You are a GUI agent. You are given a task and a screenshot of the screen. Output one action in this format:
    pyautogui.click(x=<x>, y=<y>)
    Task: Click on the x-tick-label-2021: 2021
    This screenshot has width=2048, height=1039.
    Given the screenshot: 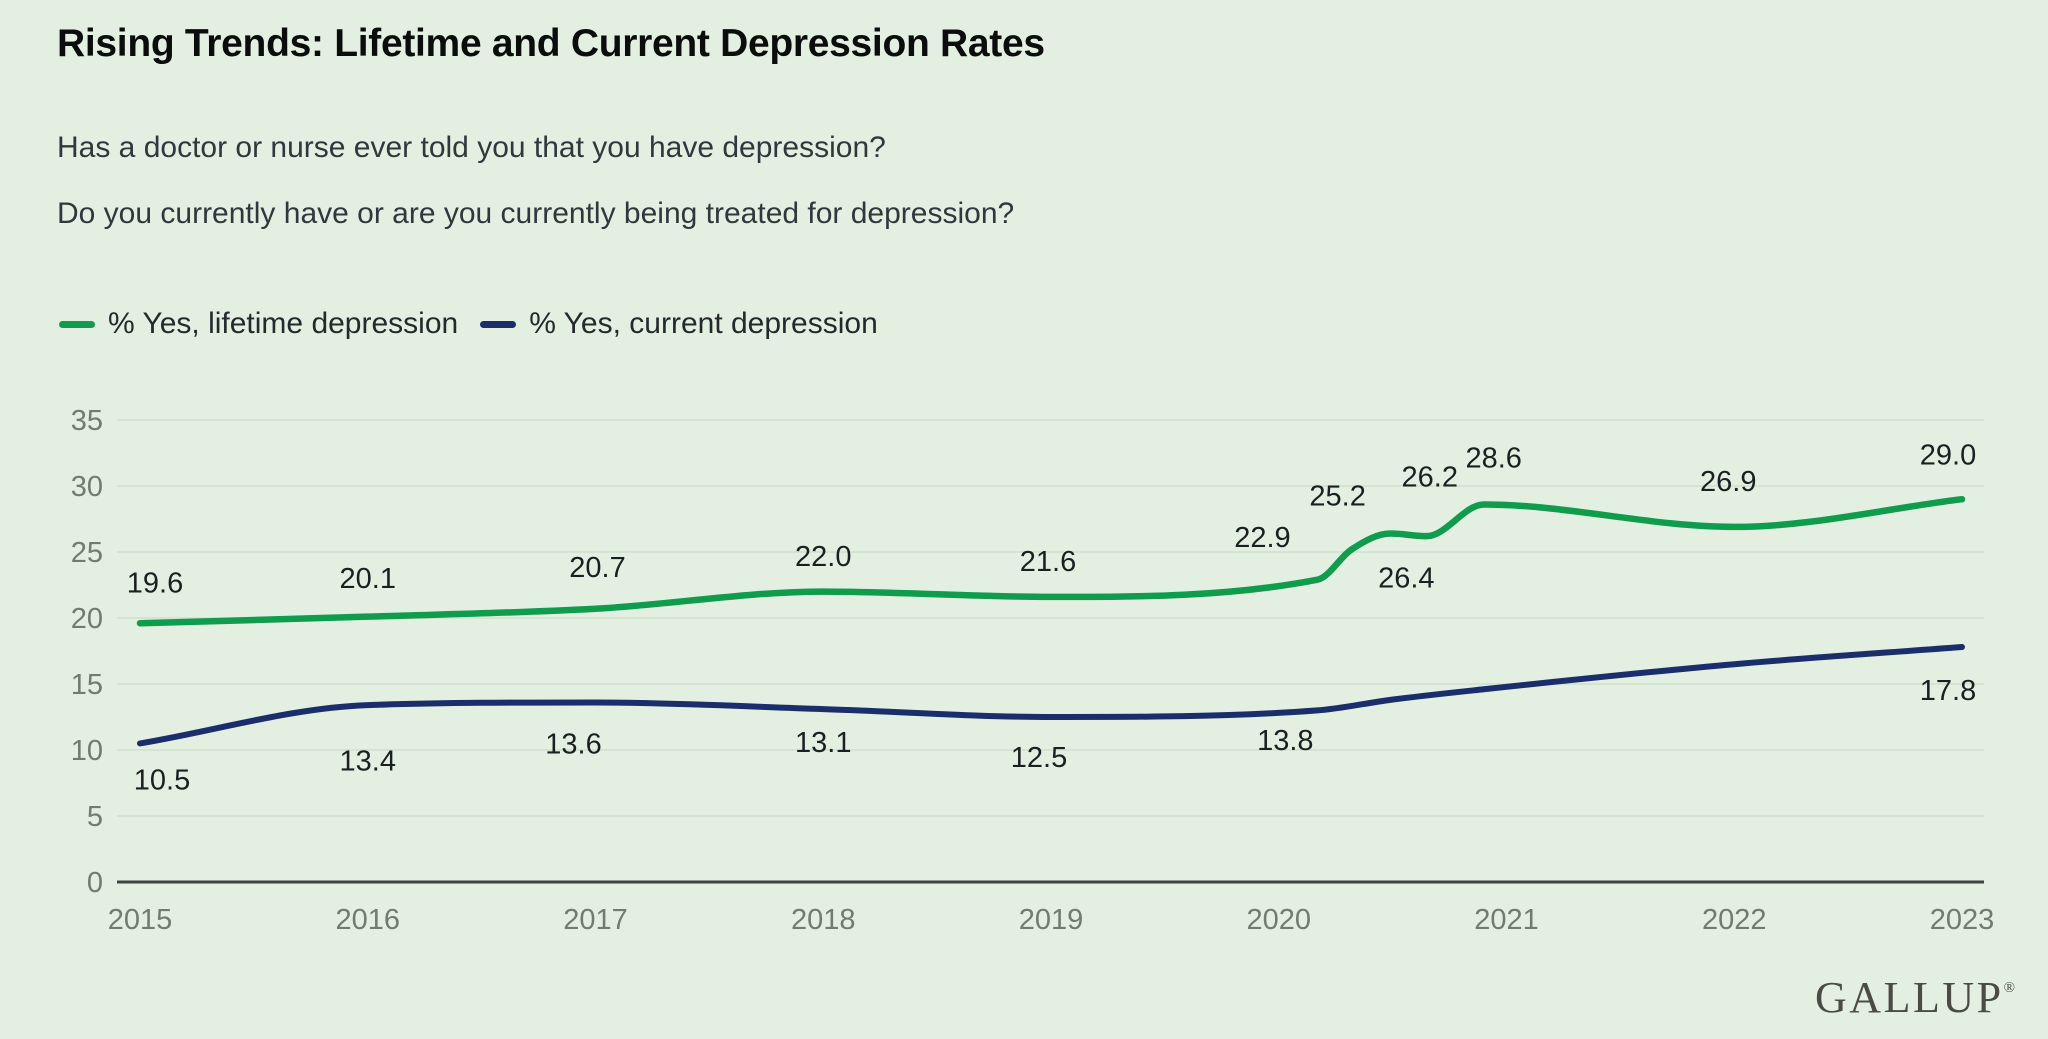 What is the action you would take?
    pyautogui.click(x=1506, y=920)
    